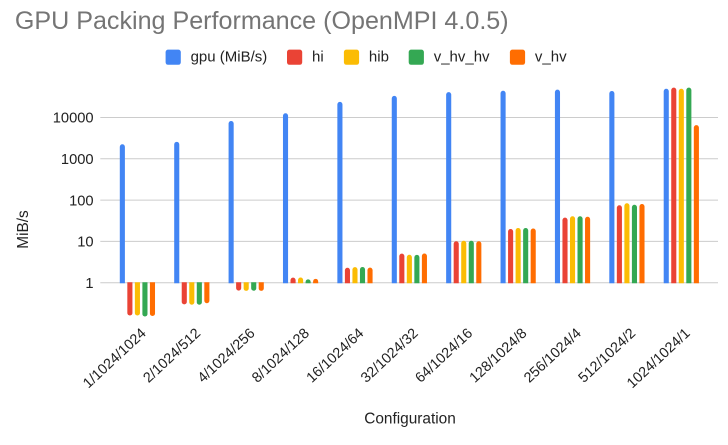 The height and width of the screenshot is (445, 728). Describe the element at coordinates (410, 419) in the screenshot. I see `svg-text: Configuration` at that location.